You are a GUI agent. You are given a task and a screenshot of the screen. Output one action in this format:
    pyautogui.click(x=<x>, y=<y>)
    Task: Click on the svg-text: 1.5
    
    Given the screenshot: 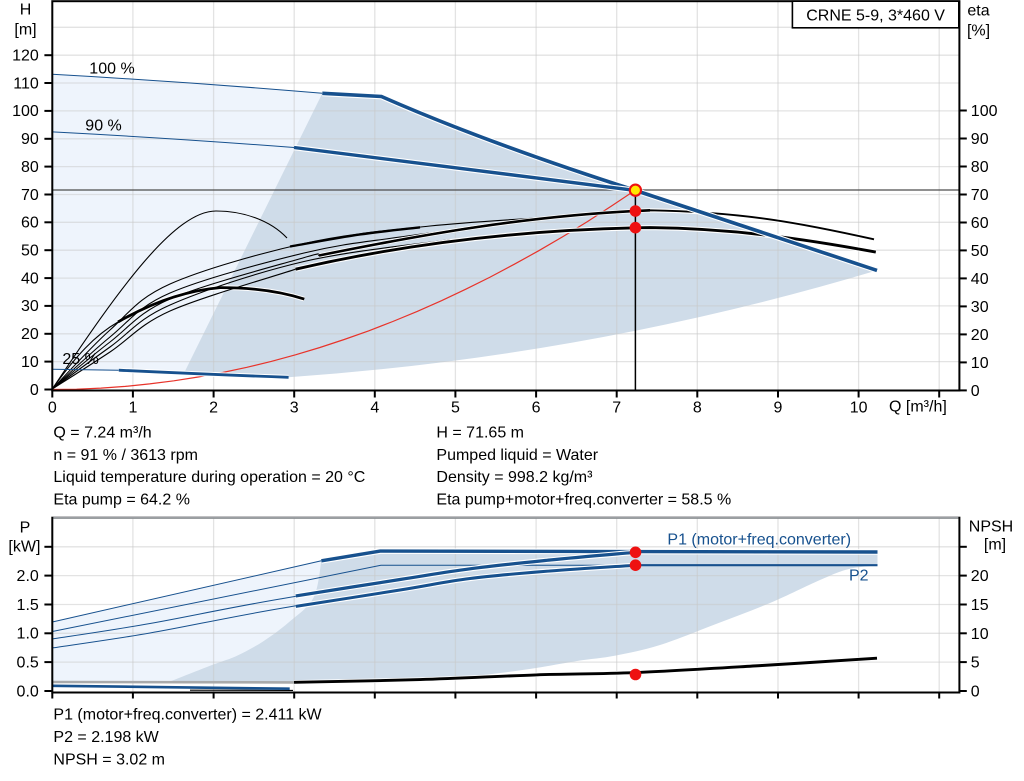 What is the action you would take?
    pyautogui.click(x=28, y=605)
    